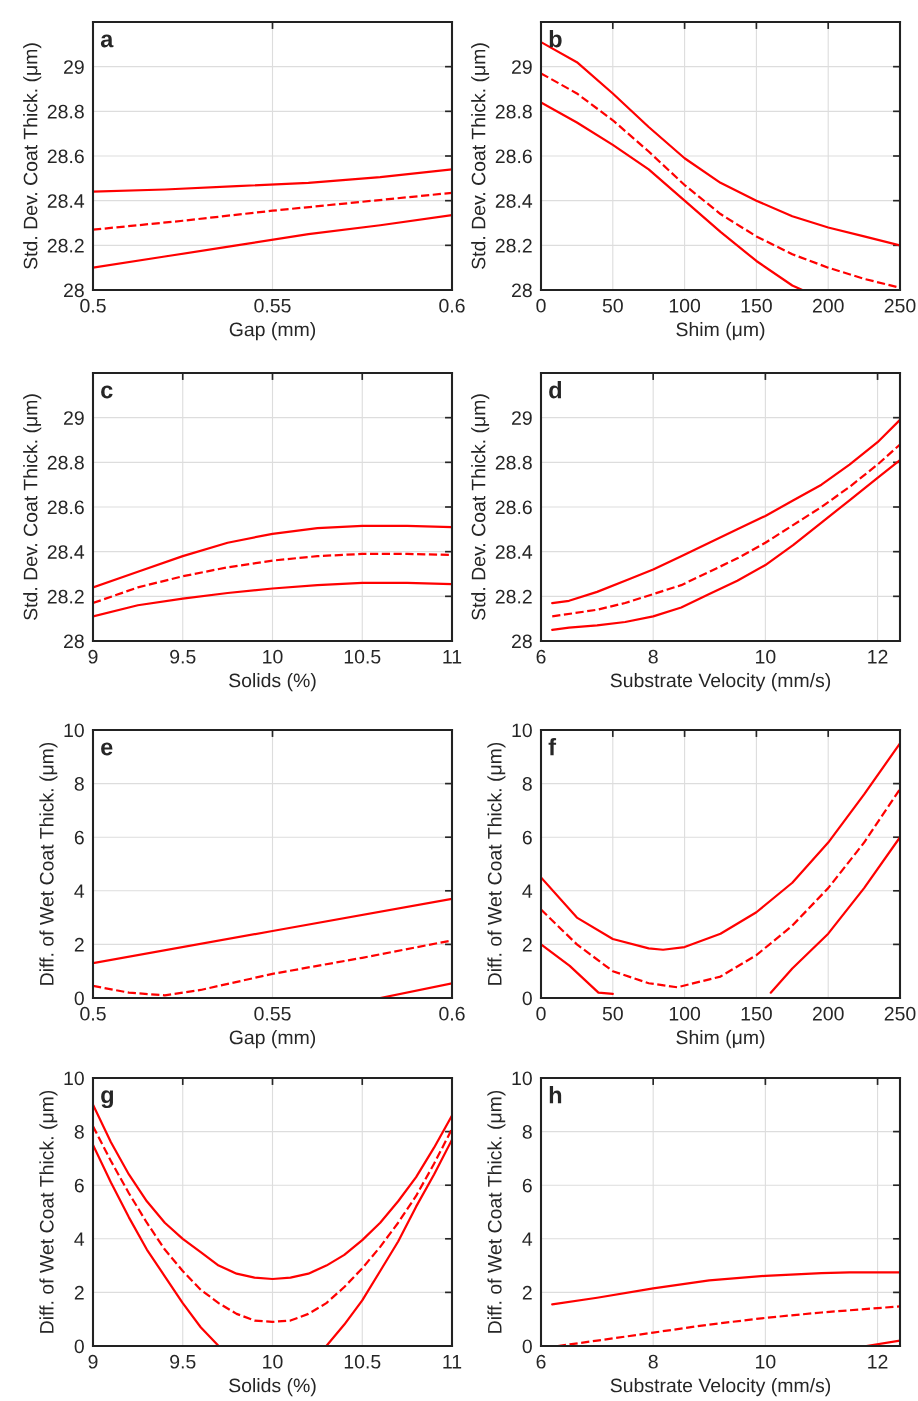 The image size is (918, 1401). Describe the element at coordinates (555, 1095) in the screenshot. I see `annotation: h` at that location.